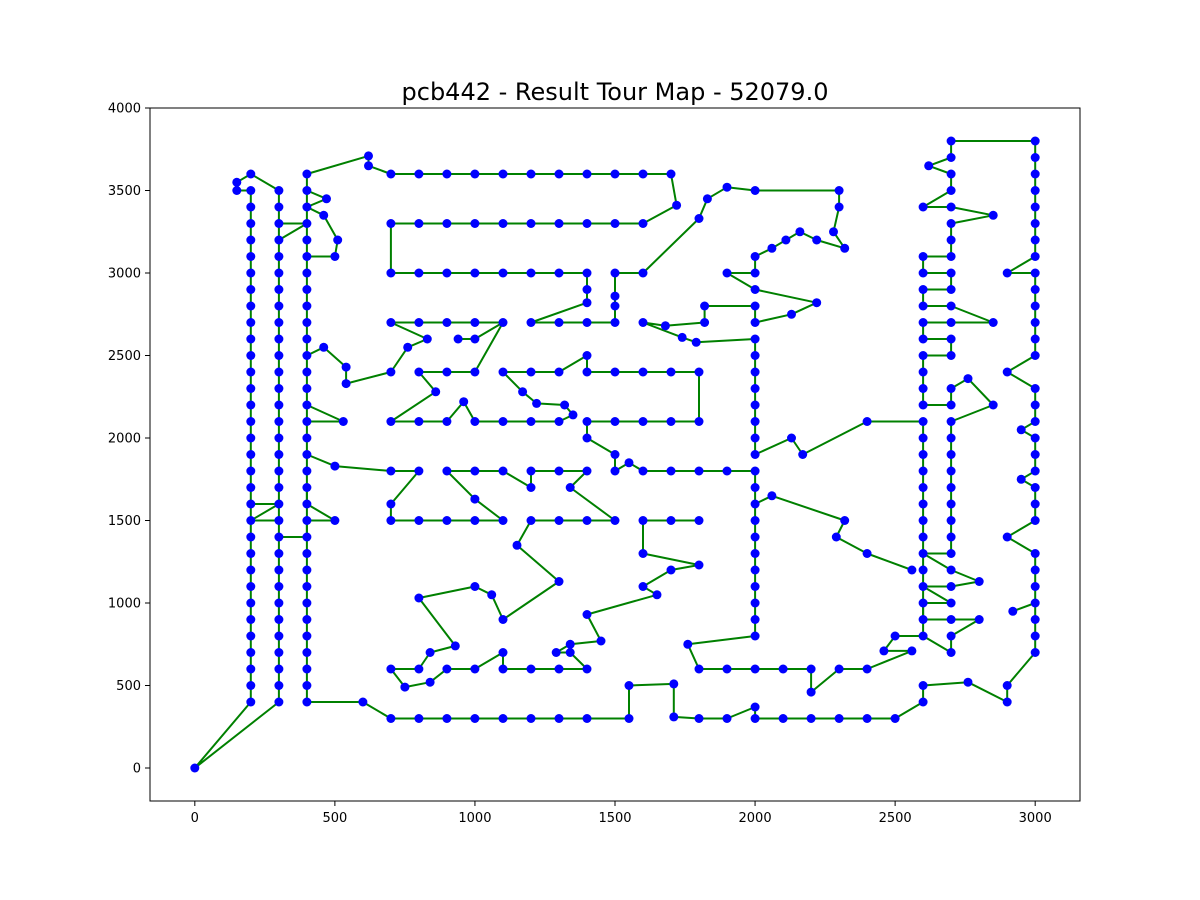  I want to click on chart-title: pcb442 - Result Tour Map - 52079.0, so click(615, 92).